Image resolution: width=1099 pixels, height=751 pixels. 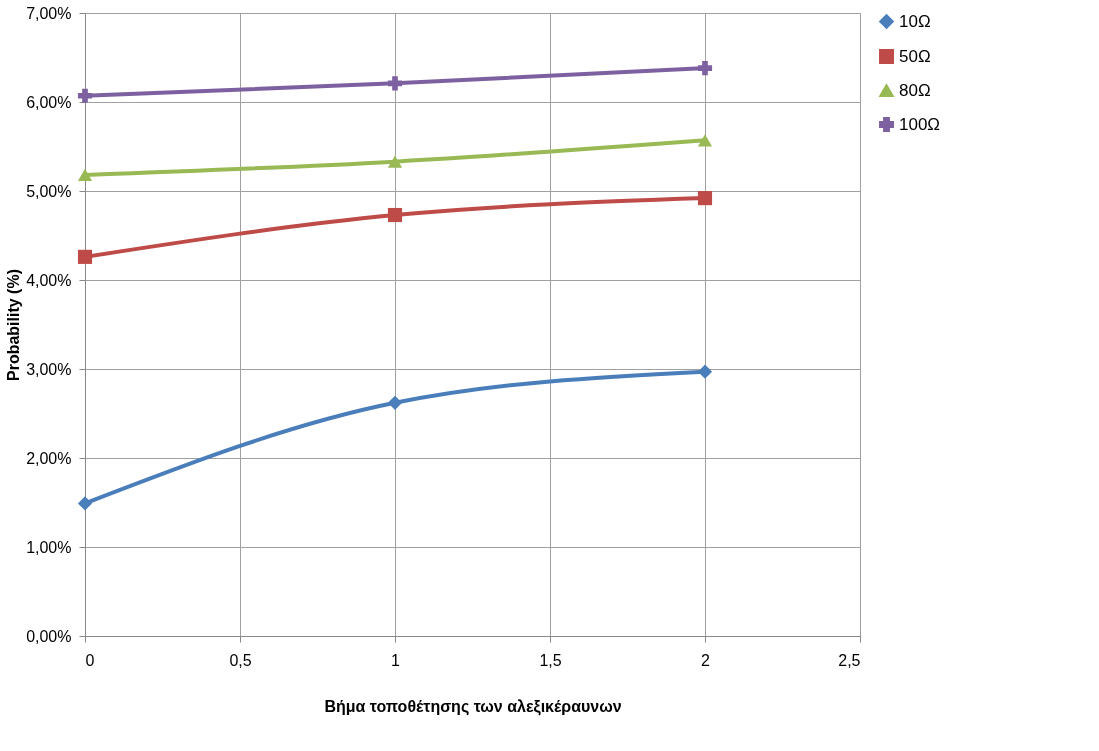 I want to click on y-tick-label: 1,00%, so click(x=49, y=547).